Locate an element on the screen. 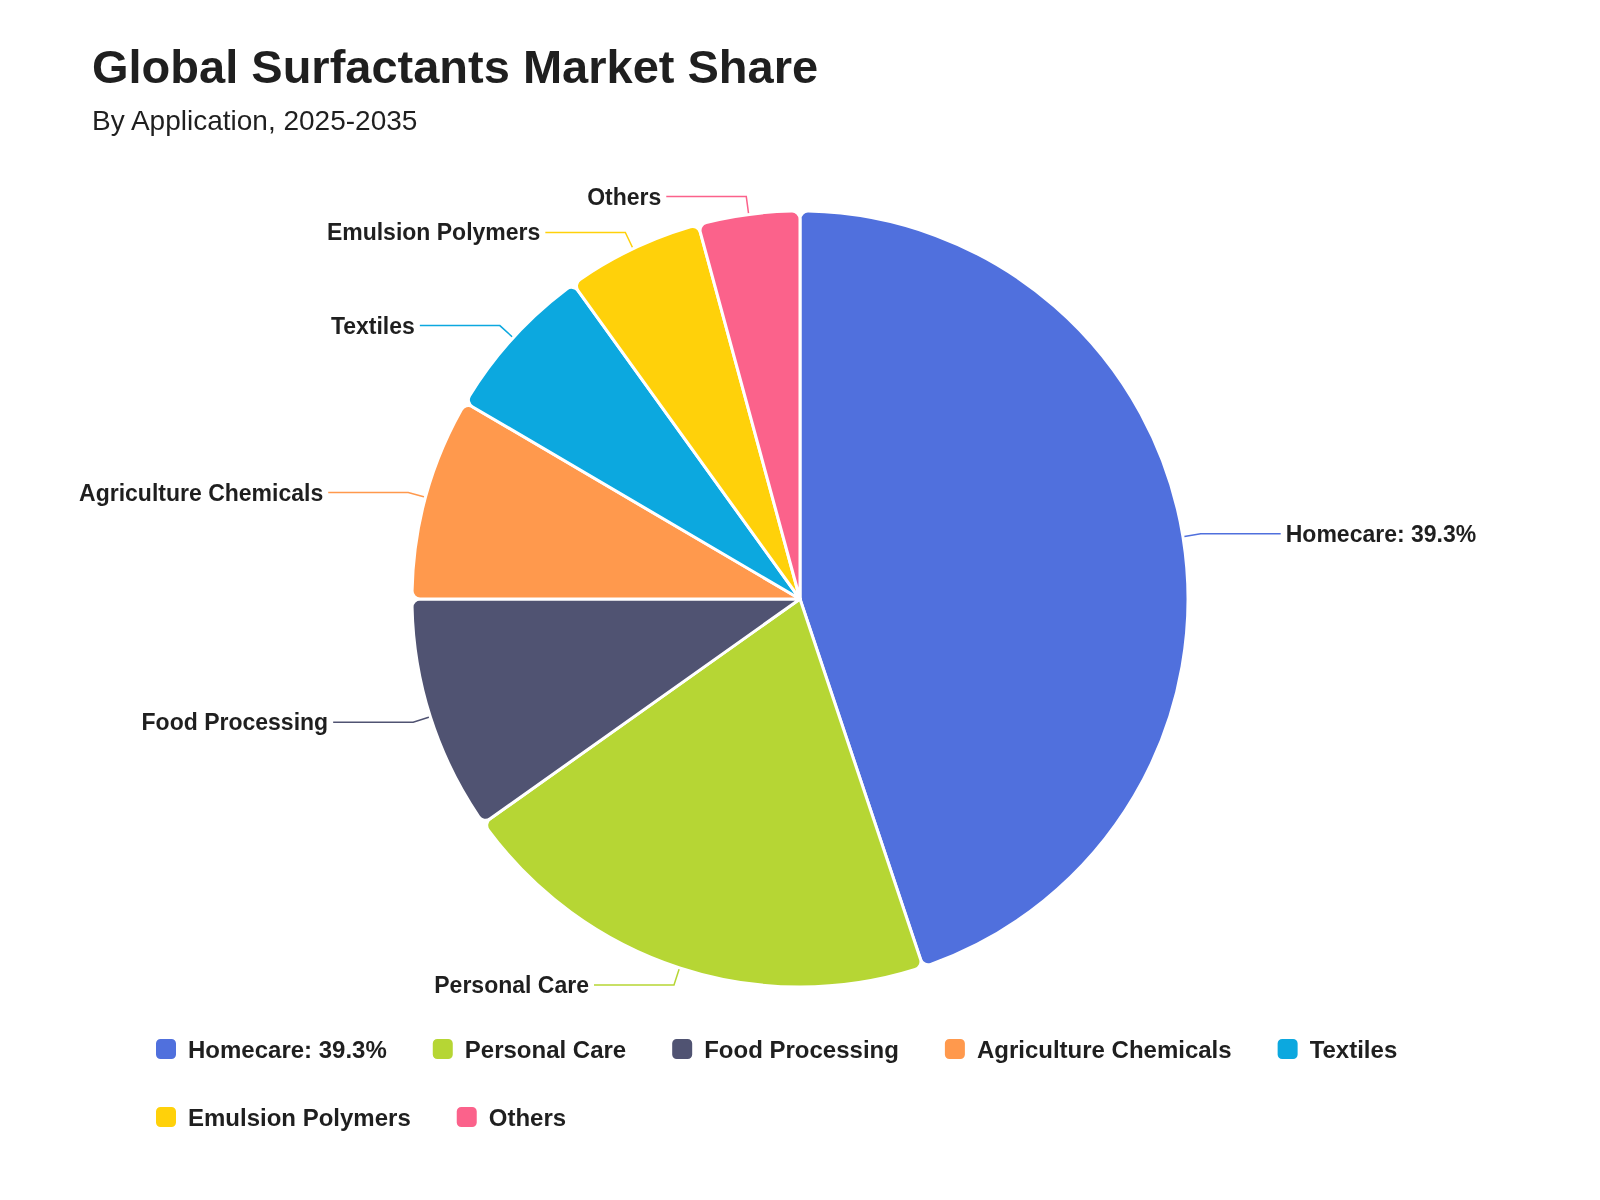  legend-label: Textiles is located at coordinates (1353, 1049).